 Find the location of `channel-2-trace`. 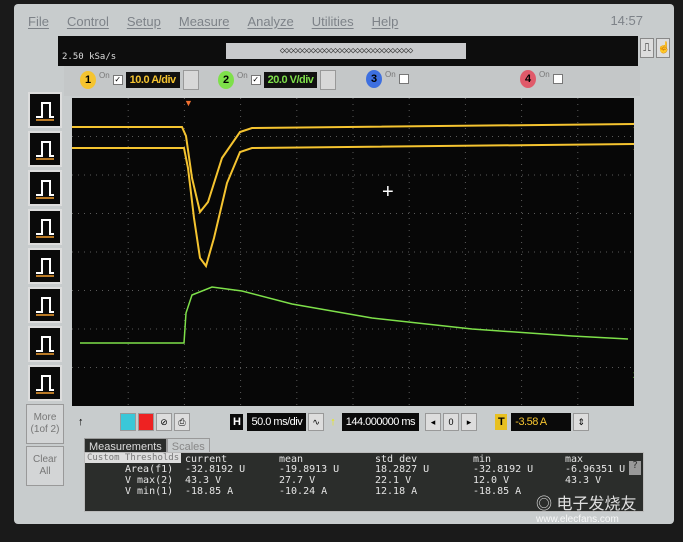

channel-2-trace is located at coordinates (354, 315).